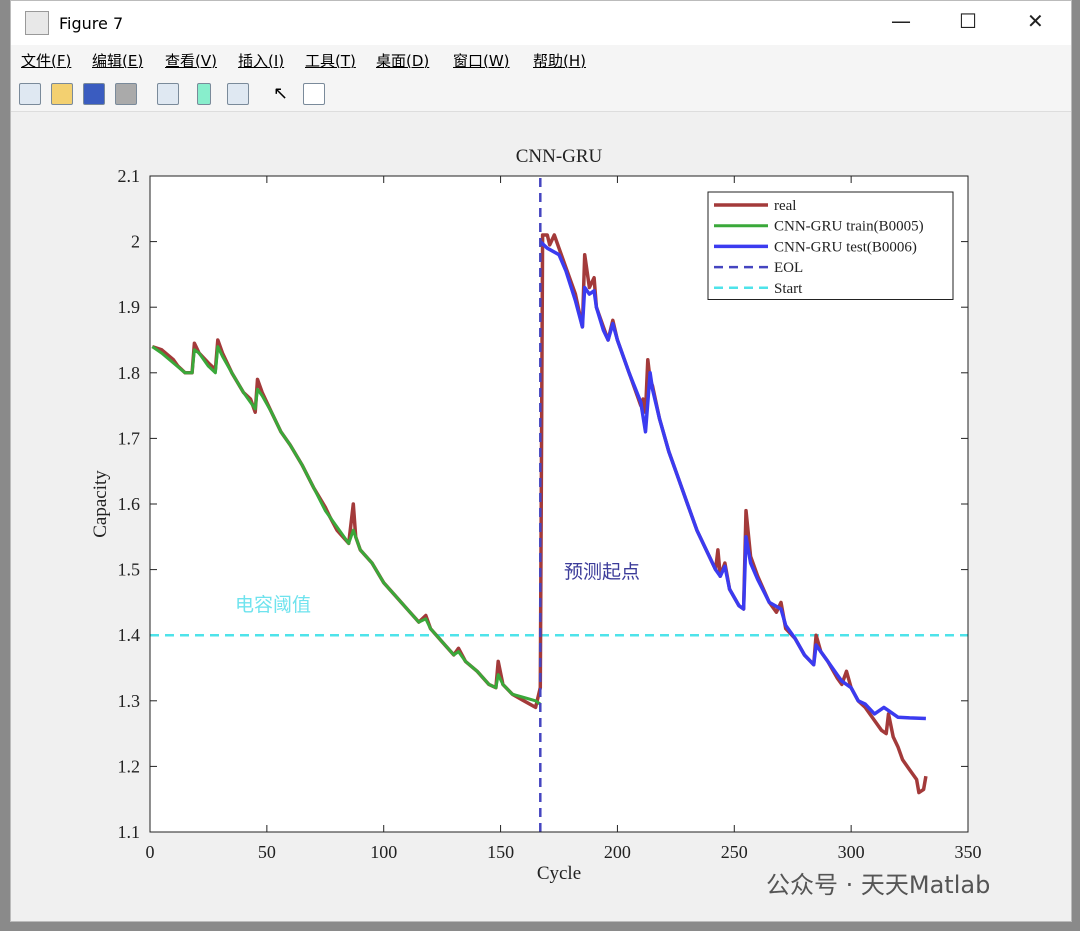 This screenshot has height=931, width=1080. Describe the element at coordinates (118, 61) in the screenshot. I see `menu-item: 编辑(E)` at that location.